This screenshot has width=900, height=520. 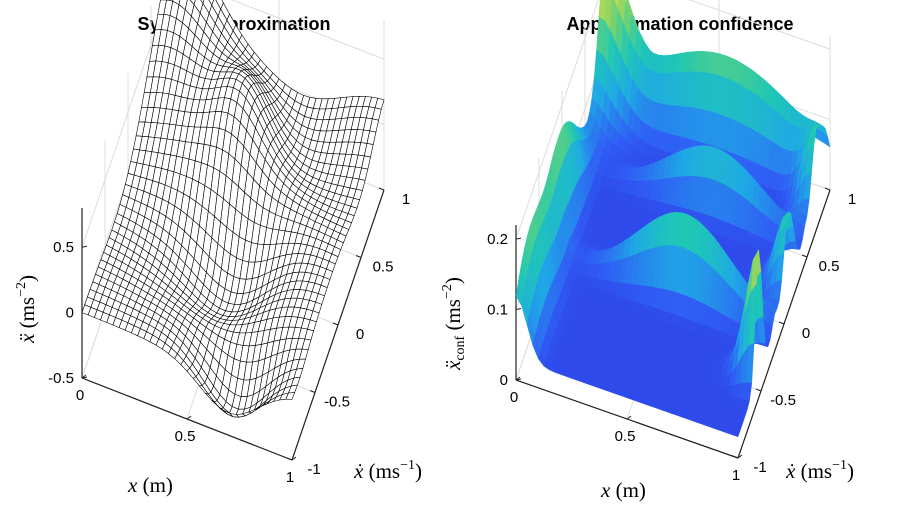 I want to click on chart-right-ylabel: ẋ (ms−1), so click(x=819, y=470).